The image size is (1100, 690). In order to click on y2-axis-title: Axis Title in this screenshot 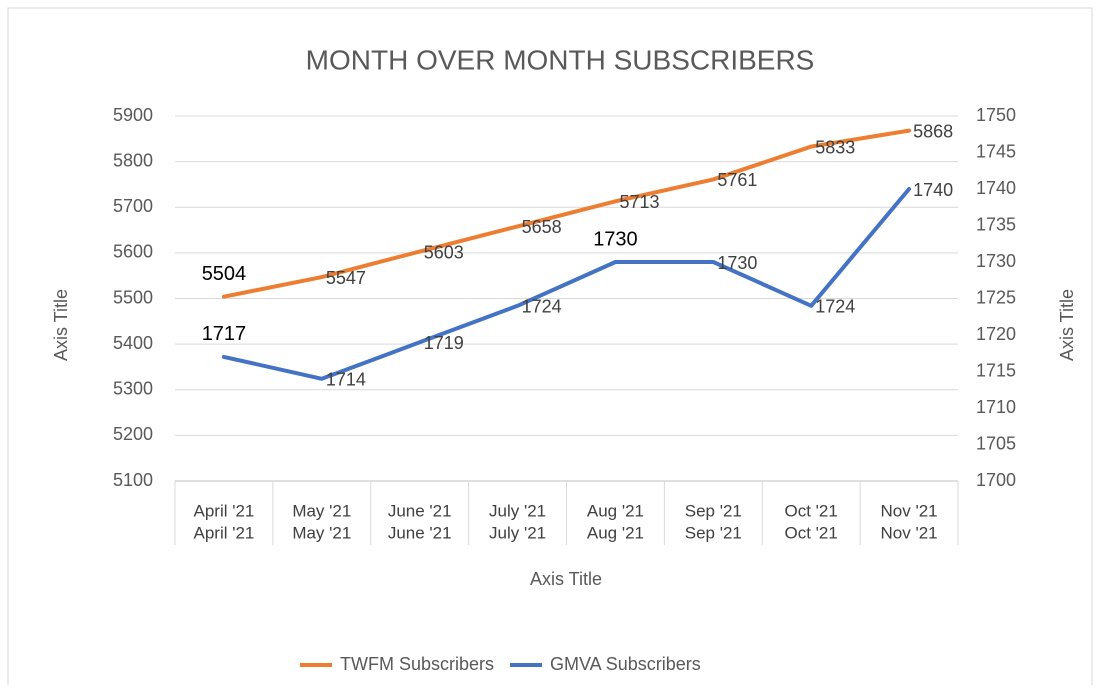, I will do `click(1067, 325)`.